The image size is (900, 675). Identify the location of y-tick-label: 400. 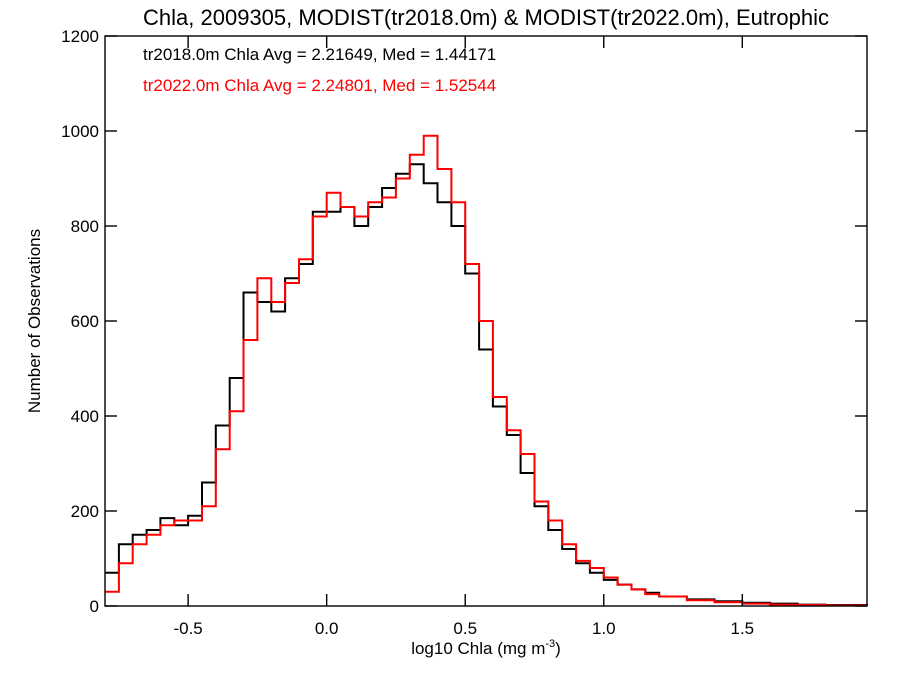
(85, 416).